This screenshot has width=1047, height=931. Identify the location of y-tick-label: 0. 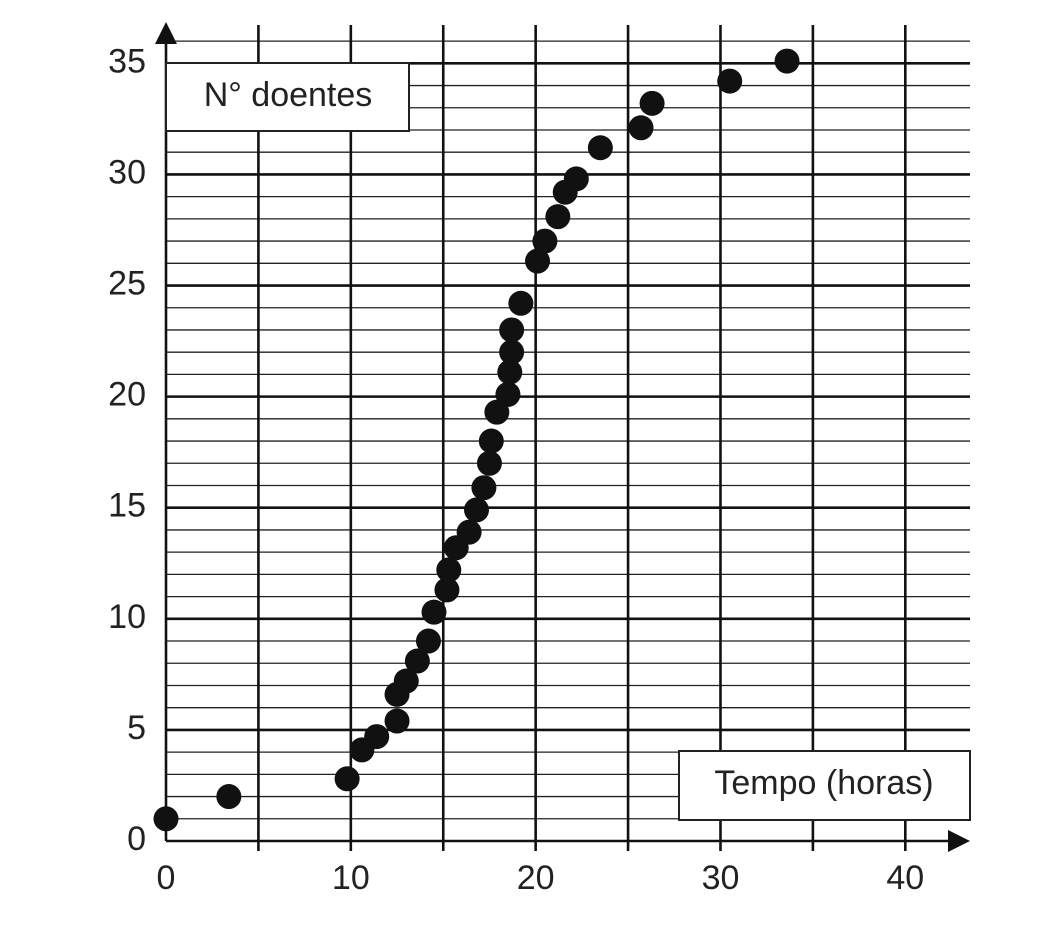
(136, 839).